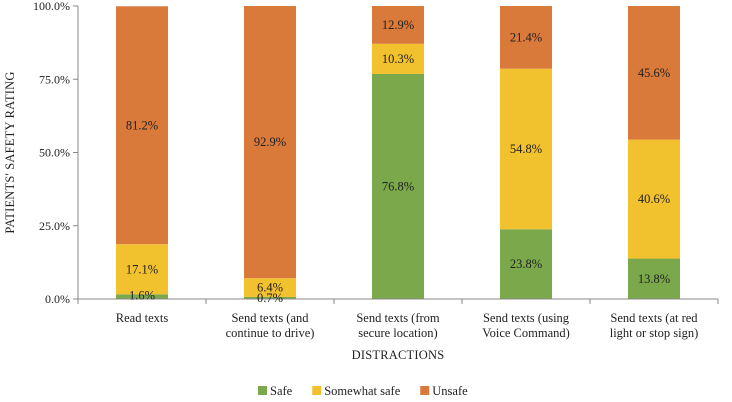 This screenshot has width=732, height=402. Describe the element at coordinates (450, 391) in the screenshot. I see `legend-label: Unsafe` at that location.